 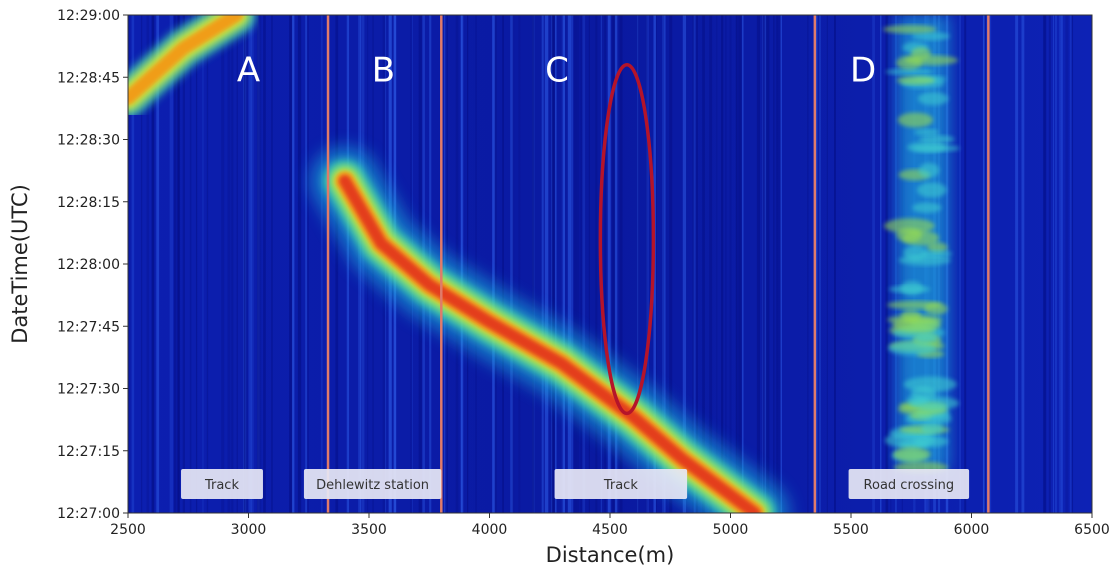 What do you see at coordinates (249, 530) in the screenshot?
I see `x-tick-label: 3000` at bounding box center [249, 530].